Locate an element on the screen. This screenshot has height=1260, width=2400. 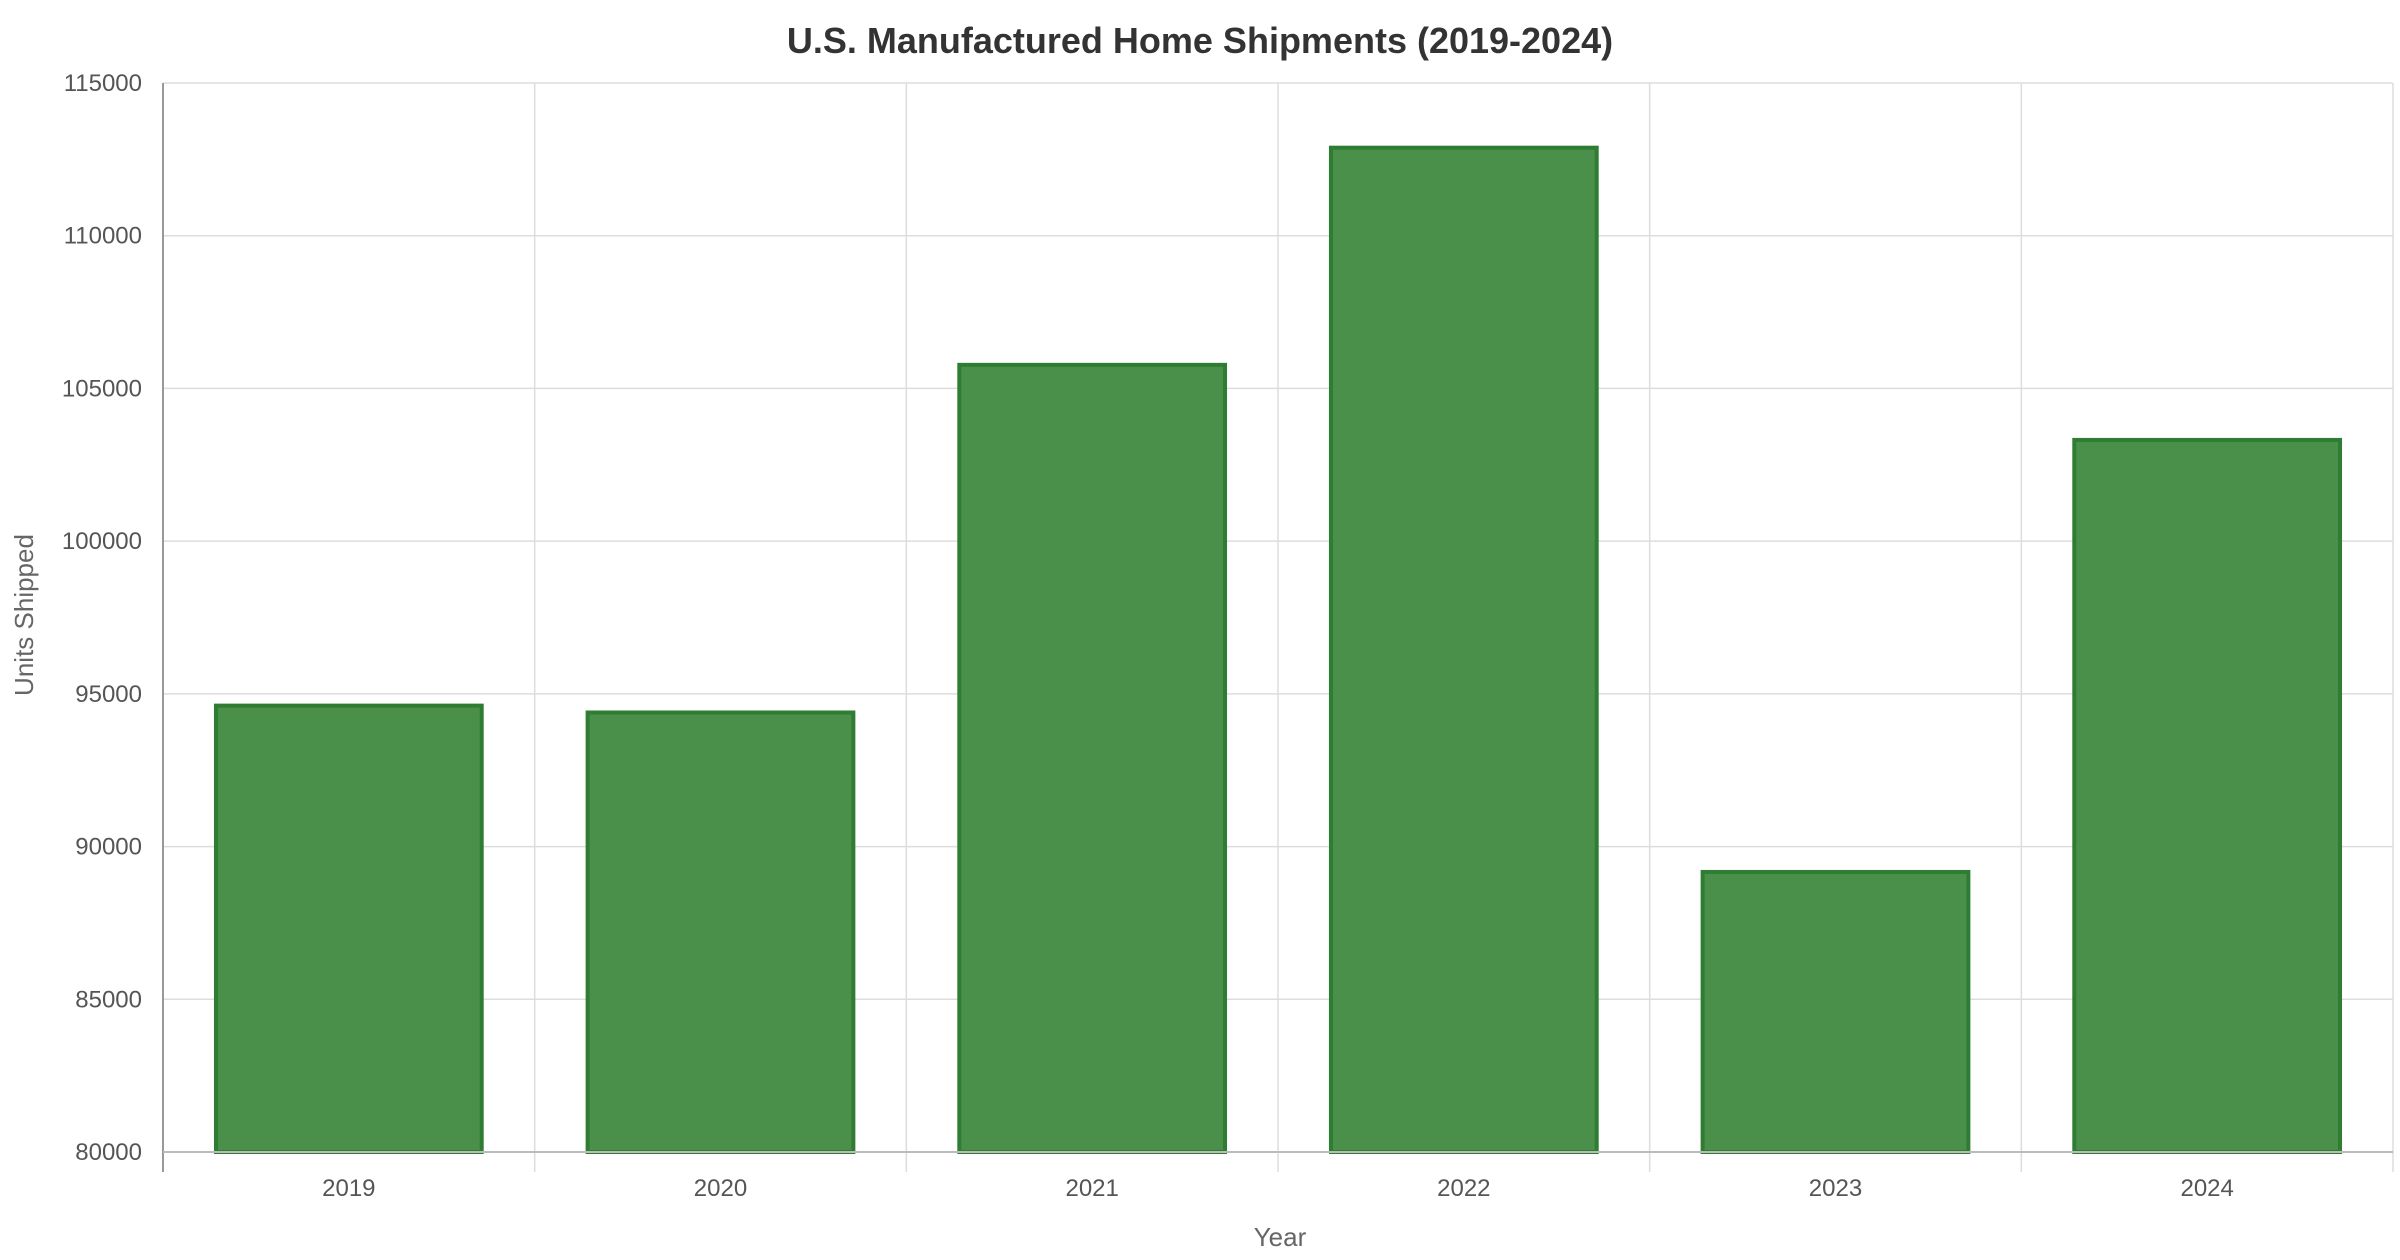
x-tick-label: 2022 is located at coordinates (1463, 1188).